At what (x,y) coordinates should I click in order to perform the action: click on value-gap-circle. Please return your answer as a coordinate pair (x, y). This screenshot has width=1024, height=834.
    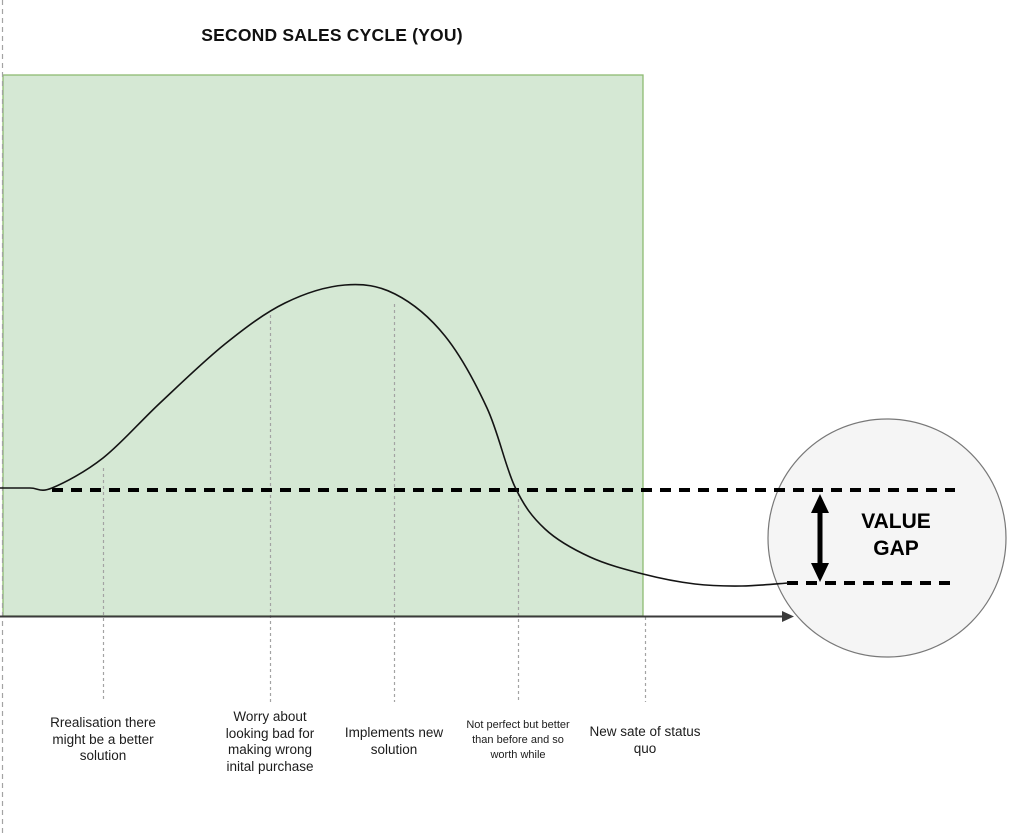
    Looking at the image, I should click on (887, 538).